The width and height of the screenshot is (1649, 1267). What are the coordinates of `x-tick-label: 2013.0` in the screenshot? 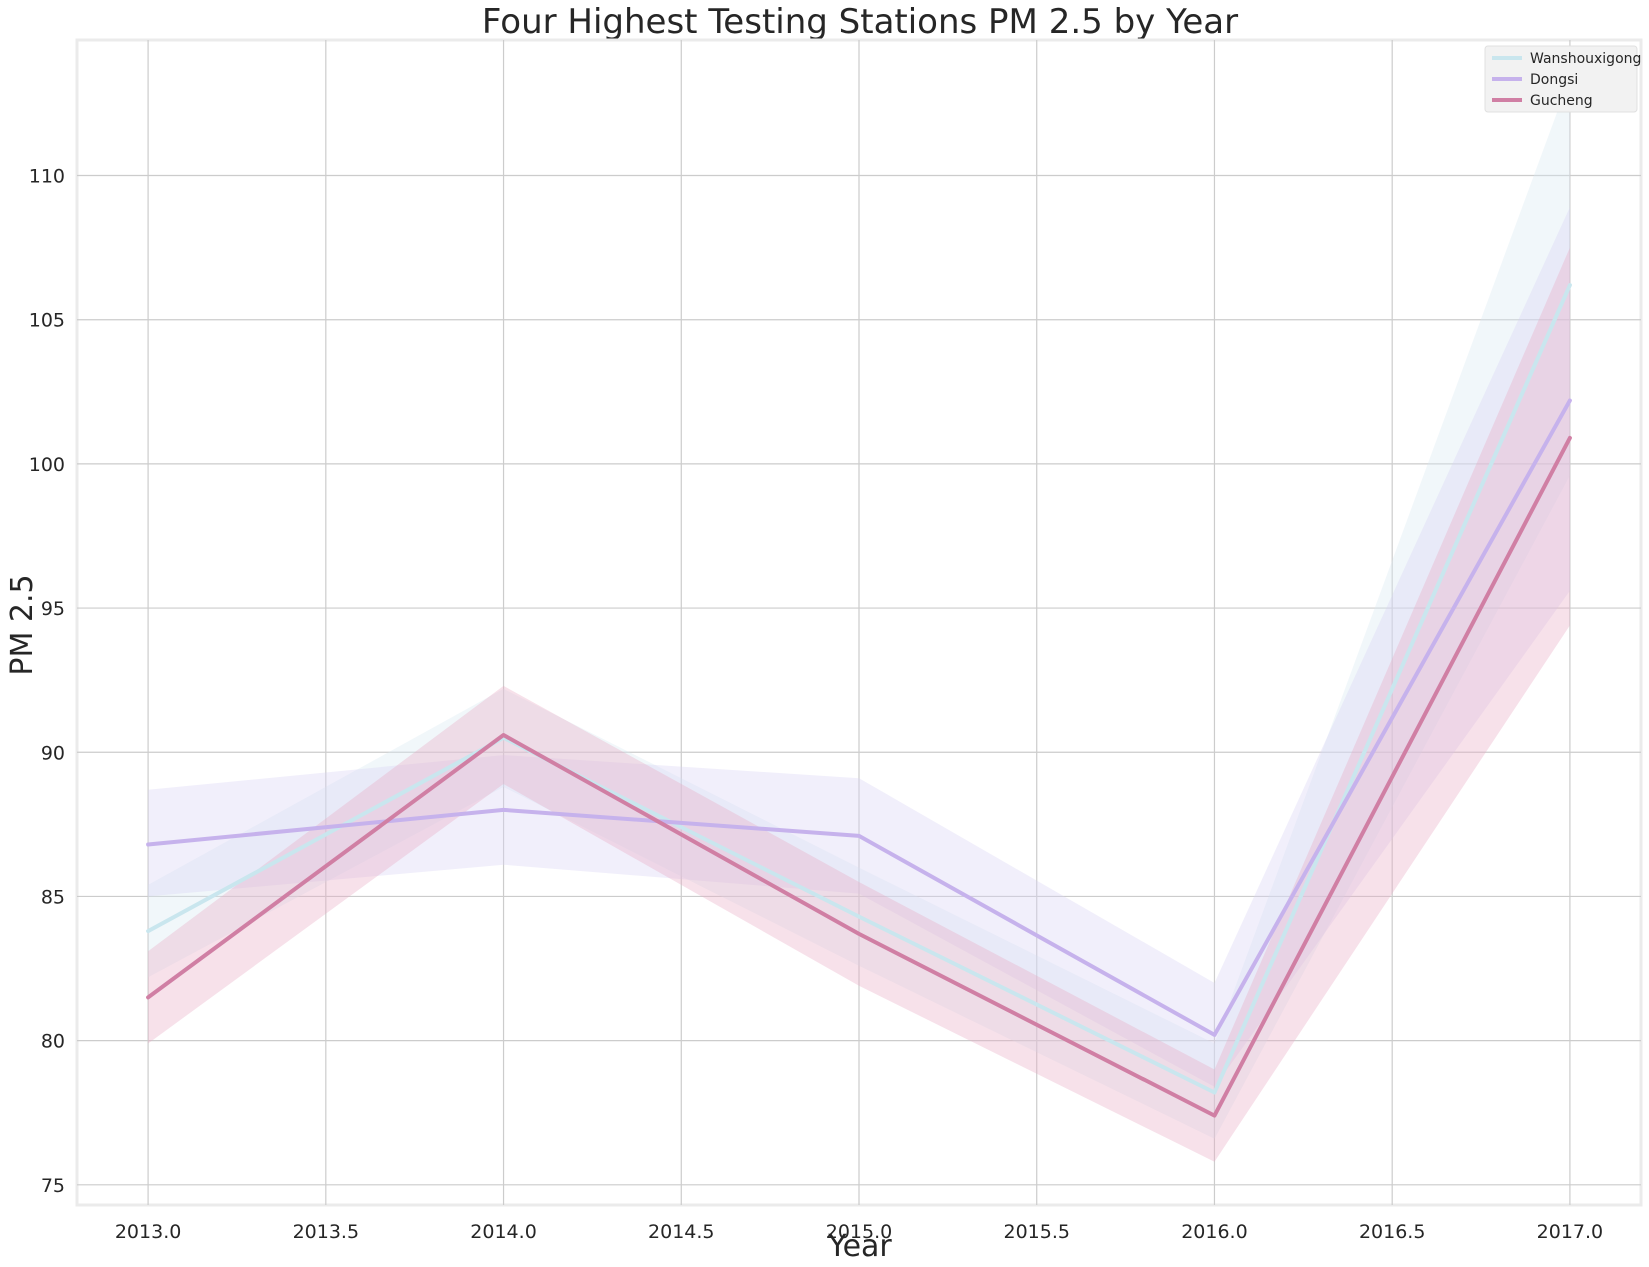 It's located at (148, 1232).